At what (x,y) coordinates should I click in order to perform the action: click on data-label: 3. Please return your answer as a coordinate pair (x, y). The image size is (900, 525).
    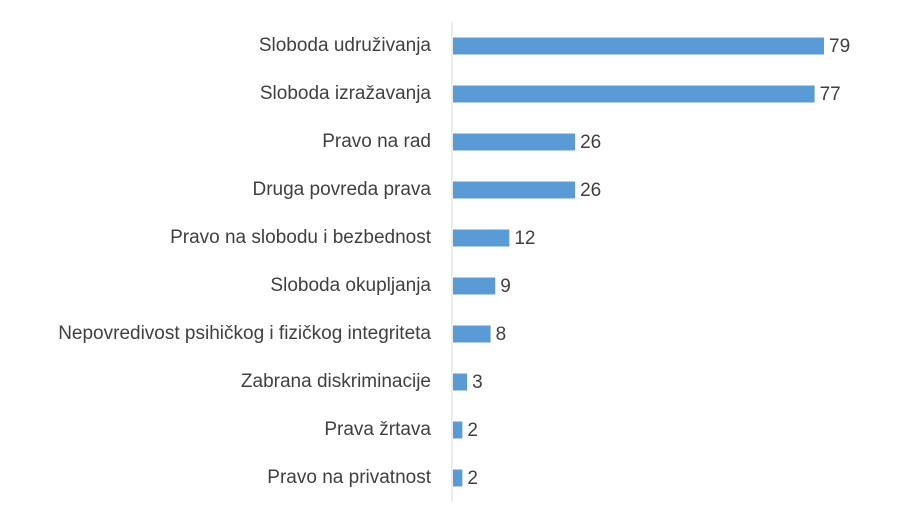
    Looking at the image, I should click on (477, 382).